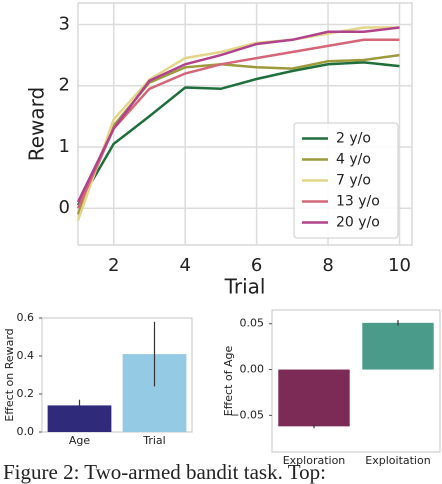 The image size is (442, 484). What do you see at coordinates (64, 23) in the screenshot?
I see `y-tick-label: 3` at bounding box center [64, 23].